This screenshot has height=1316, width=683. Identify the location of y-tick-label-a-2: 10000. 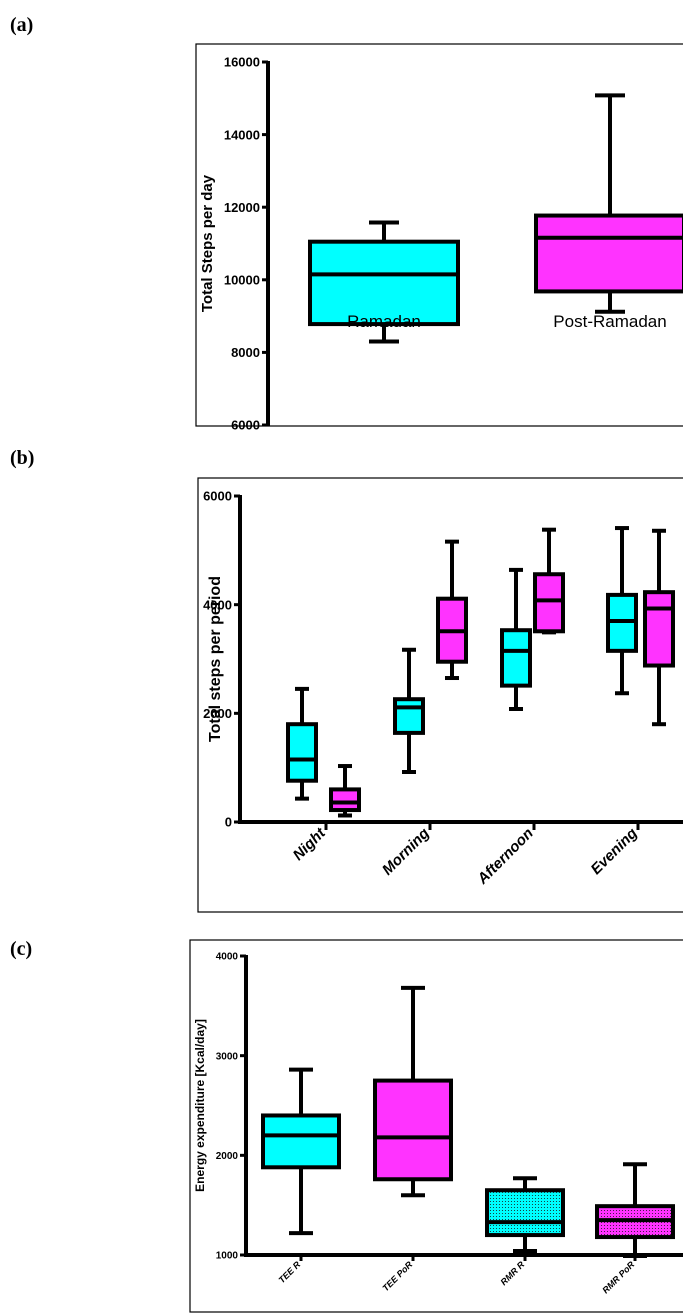
(242, 279).